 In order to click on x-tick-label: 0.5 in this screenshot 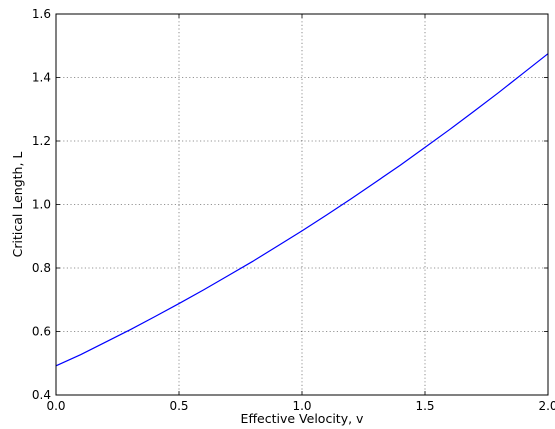, I will do `click(178, 406)`.